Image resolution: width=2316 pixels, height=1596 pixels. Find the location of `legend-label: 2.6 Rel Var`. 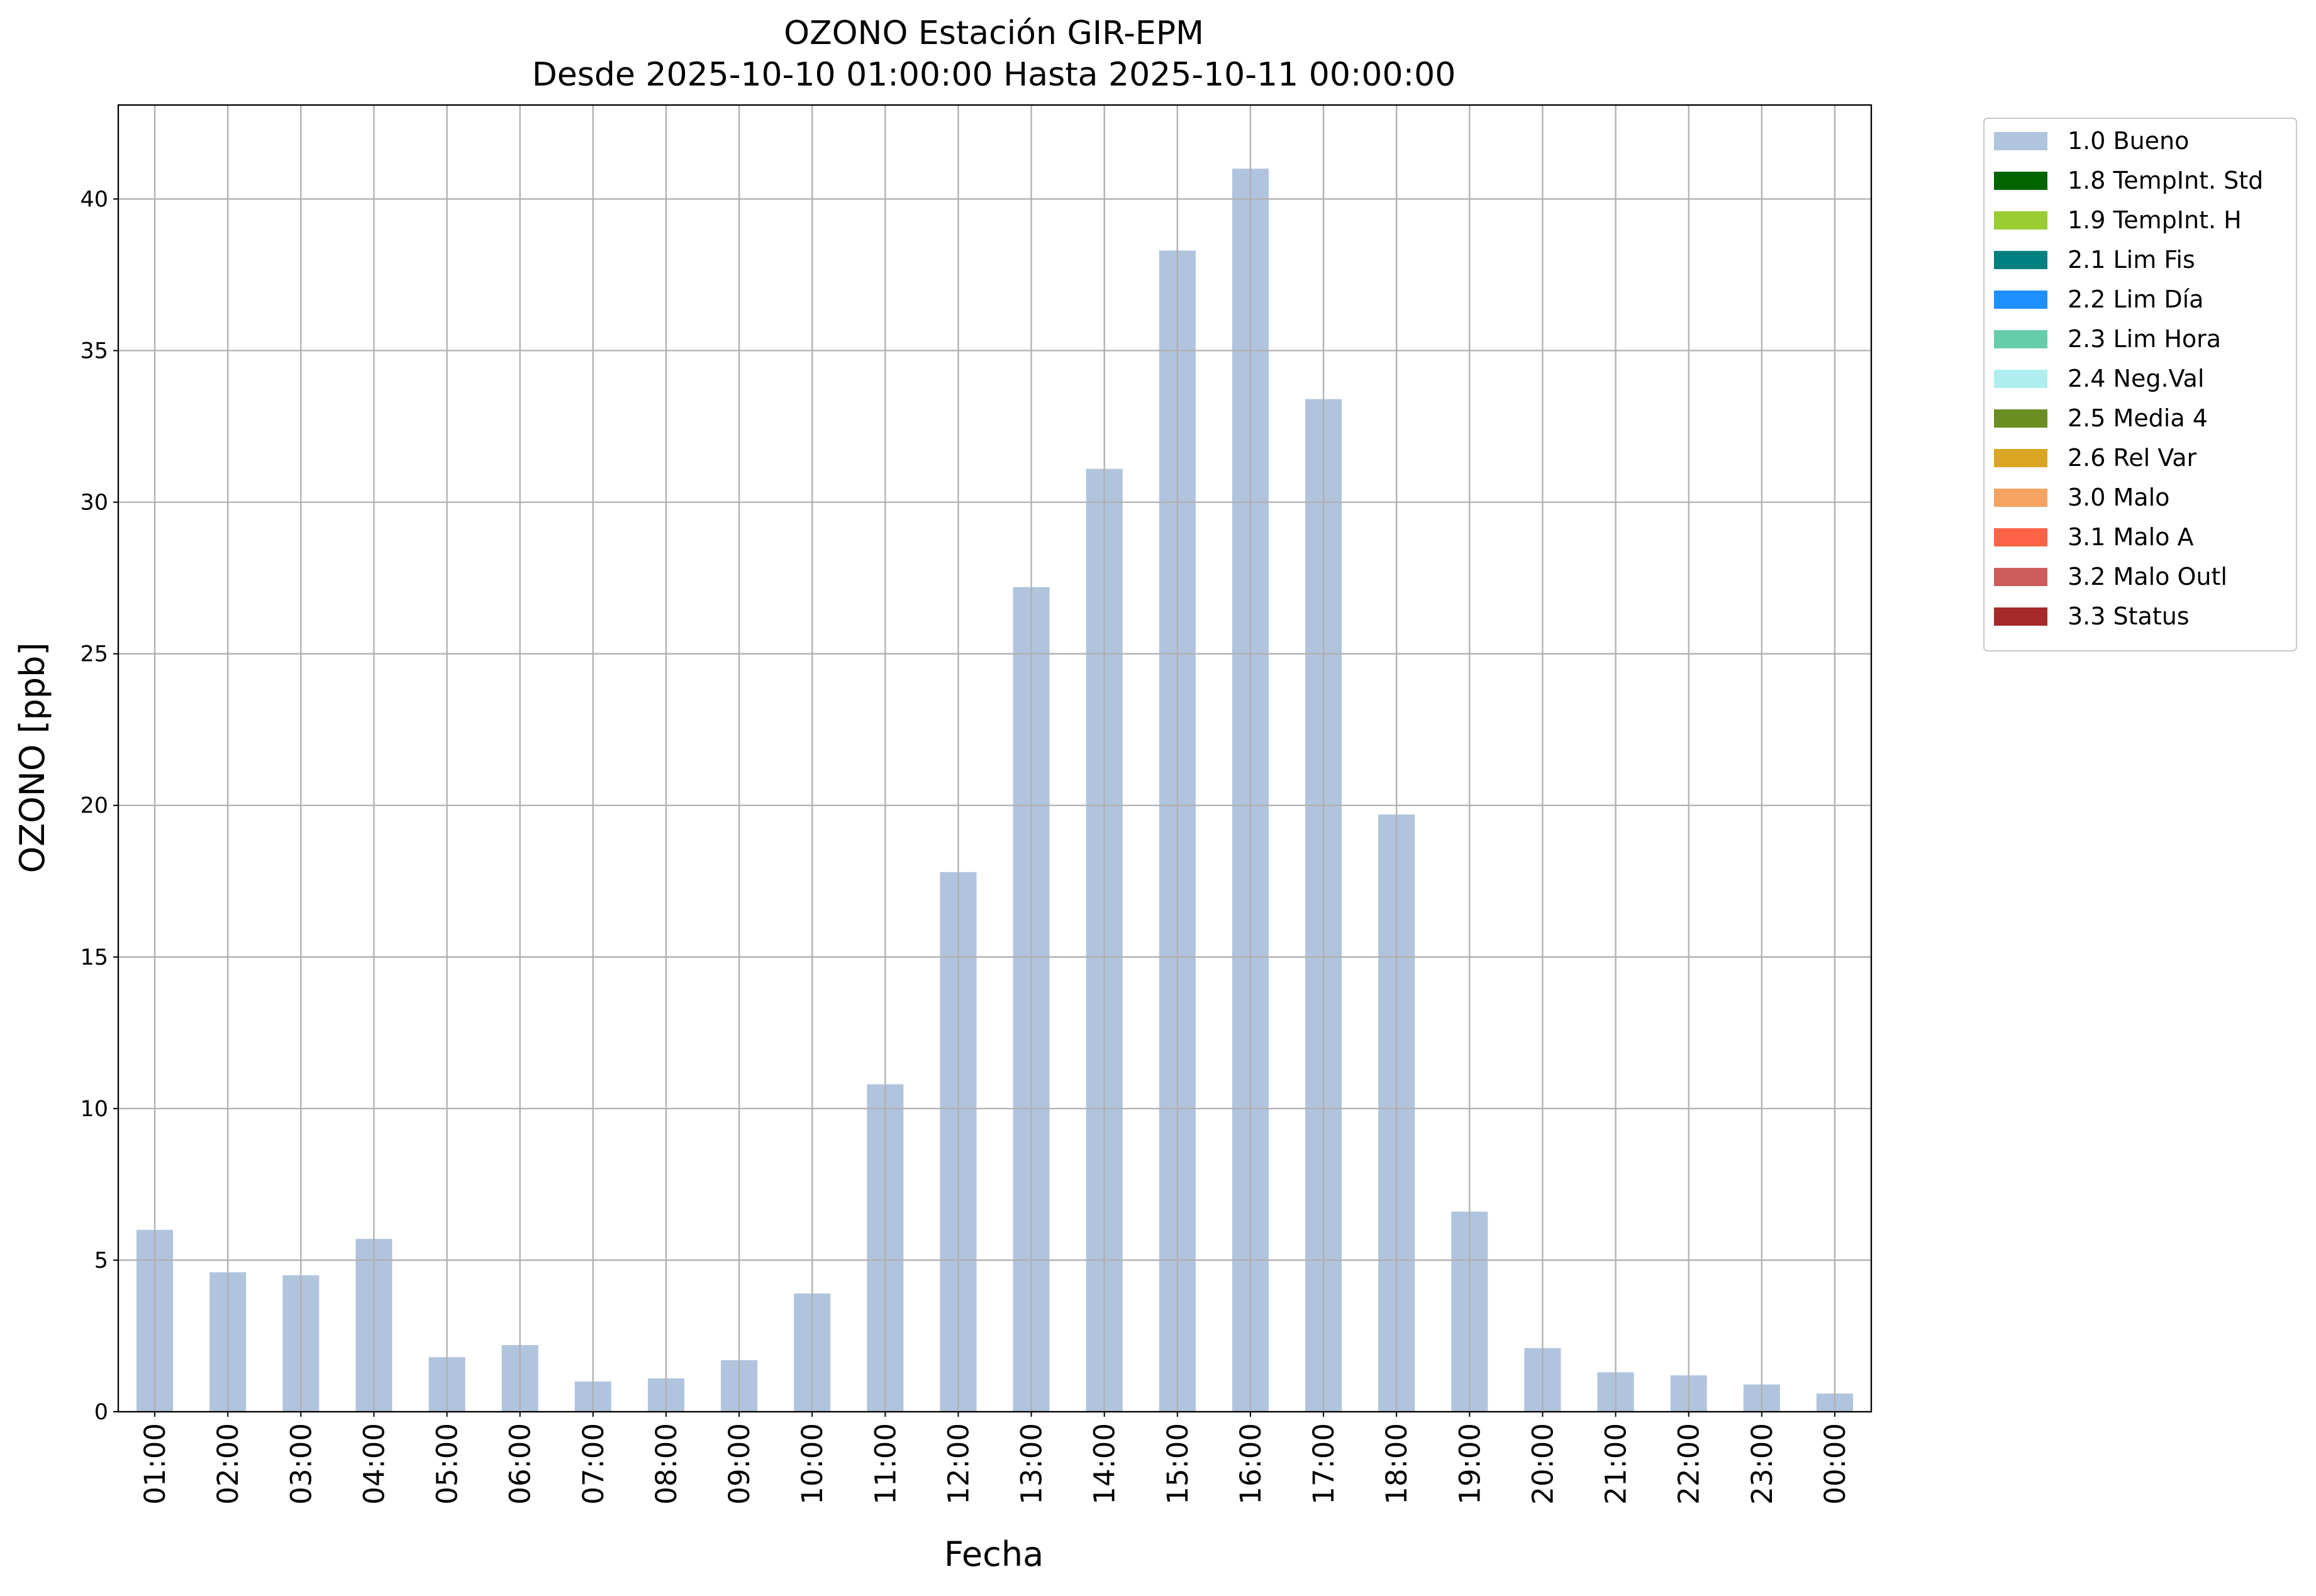

legend-label: 2.6 Rel Var is located at coordinates (2132, 458).